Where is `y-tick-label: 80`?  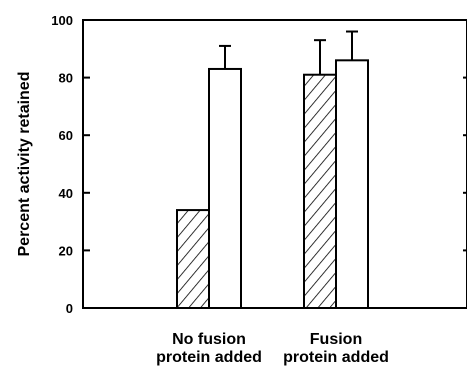
y-tick-label: 80 is located at coordinates (66, 78).